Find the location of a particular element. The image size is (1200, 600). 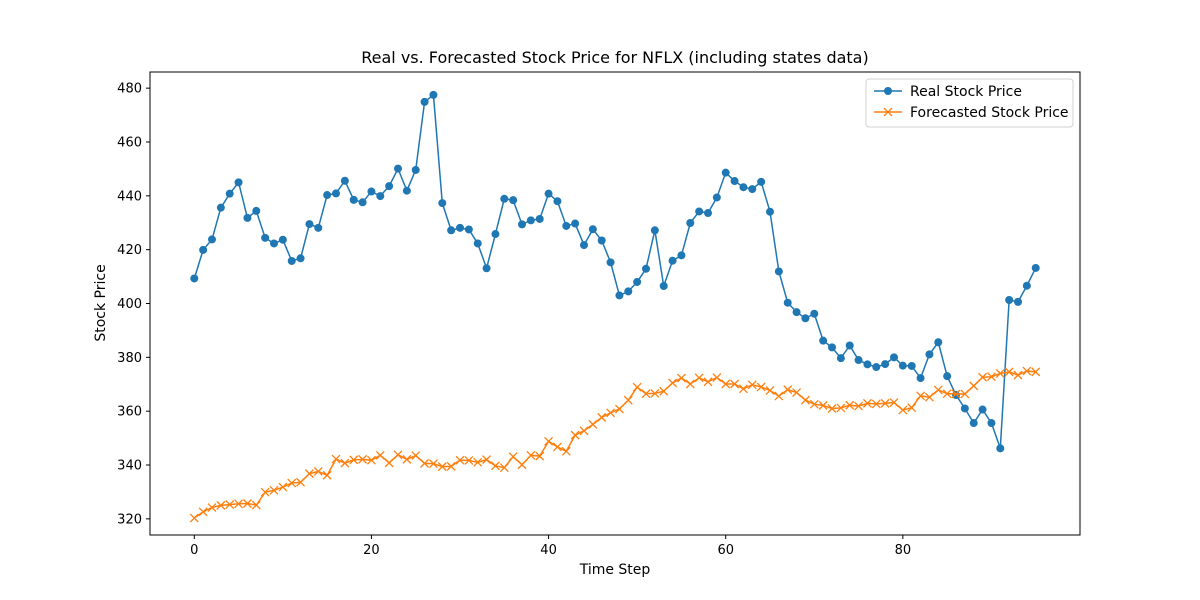

y-tick-label: 400 is located at coordinates (129, 304).